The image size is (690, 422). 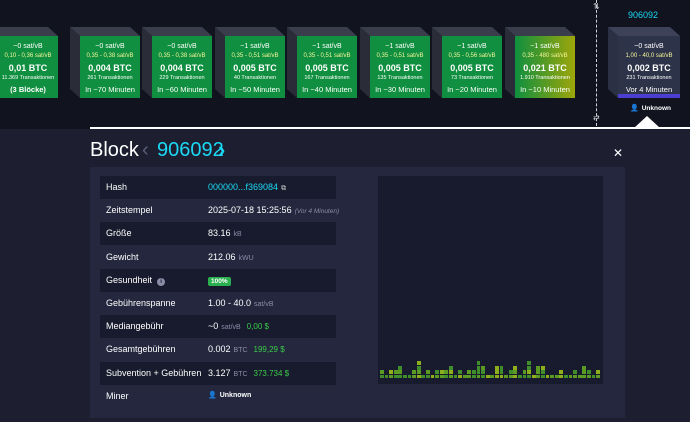 I want to click on value-text: 212.06, so click(x=222, y=256).